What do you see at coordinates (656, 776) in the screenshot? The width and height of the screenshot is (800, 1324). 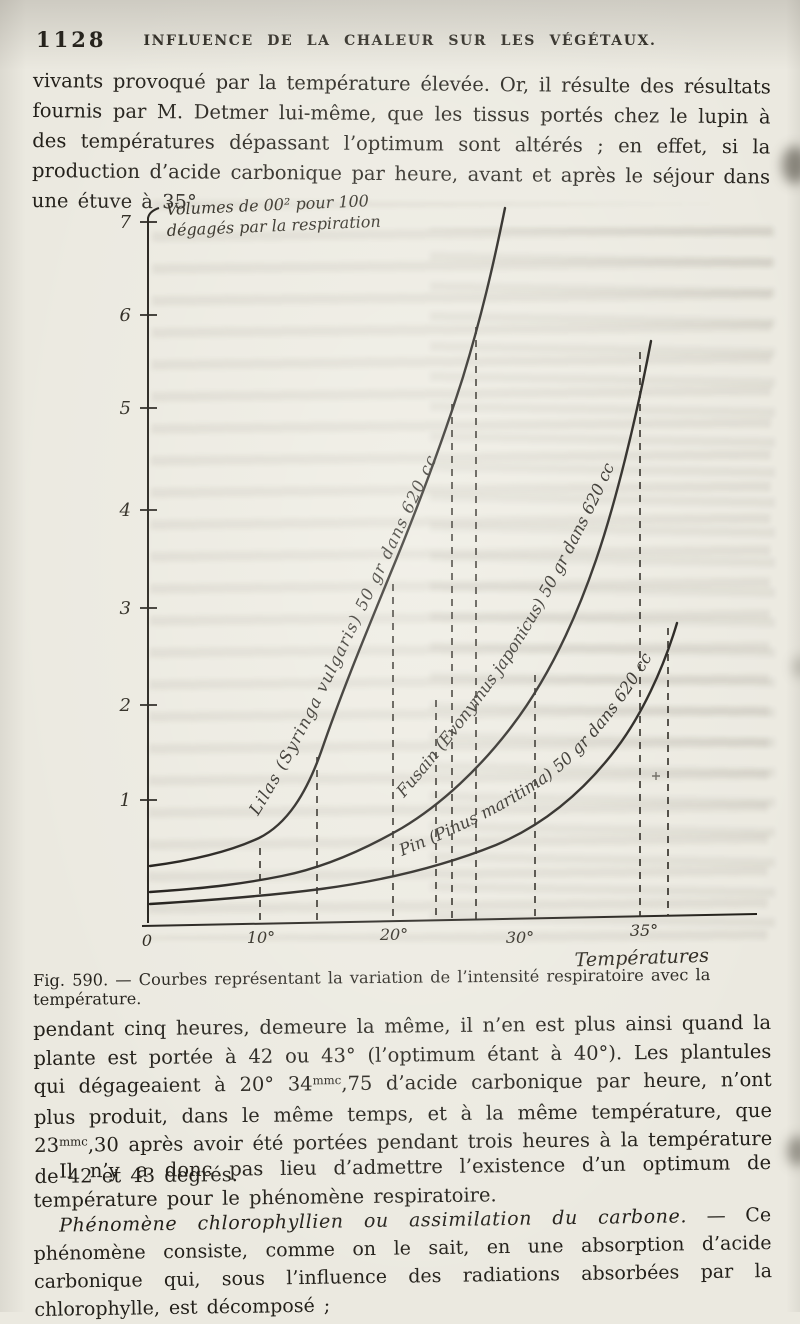 I see `print-artifact` at bounding box center [656, 776].